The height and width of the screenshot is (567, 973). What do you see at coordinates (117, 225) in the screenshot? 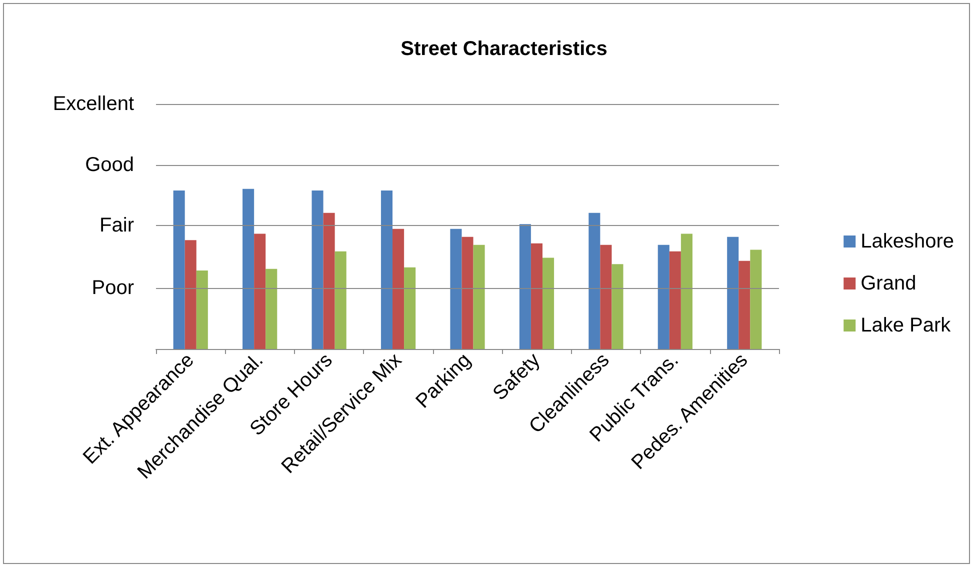
I see `ref-line-label: Fair` at bounding box center [117, 225].